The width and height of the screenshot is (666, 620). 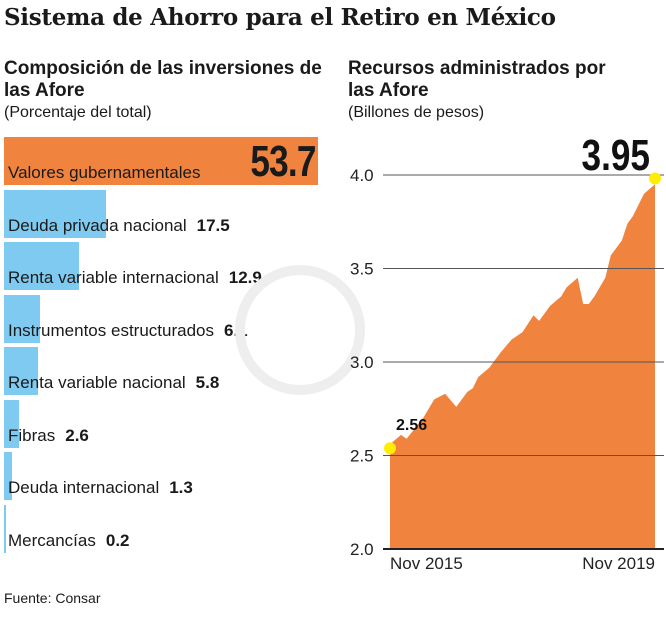 What do you see at coordinates (111, 330) in the screenshot?
I see `category-label: Instrumentos estructurados` at bounding box center [111, 330].